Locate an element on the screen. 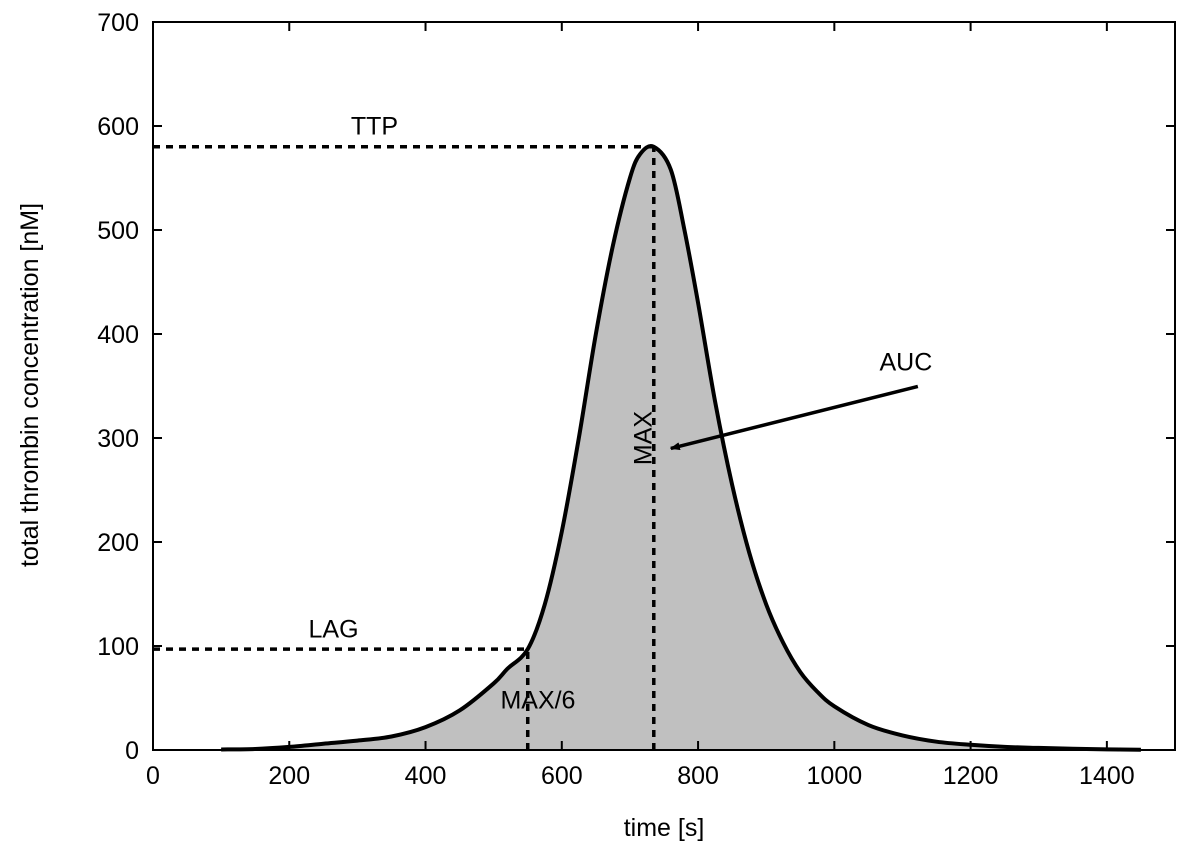  y-tick-label: 300 is located at coordinates (118, 439).